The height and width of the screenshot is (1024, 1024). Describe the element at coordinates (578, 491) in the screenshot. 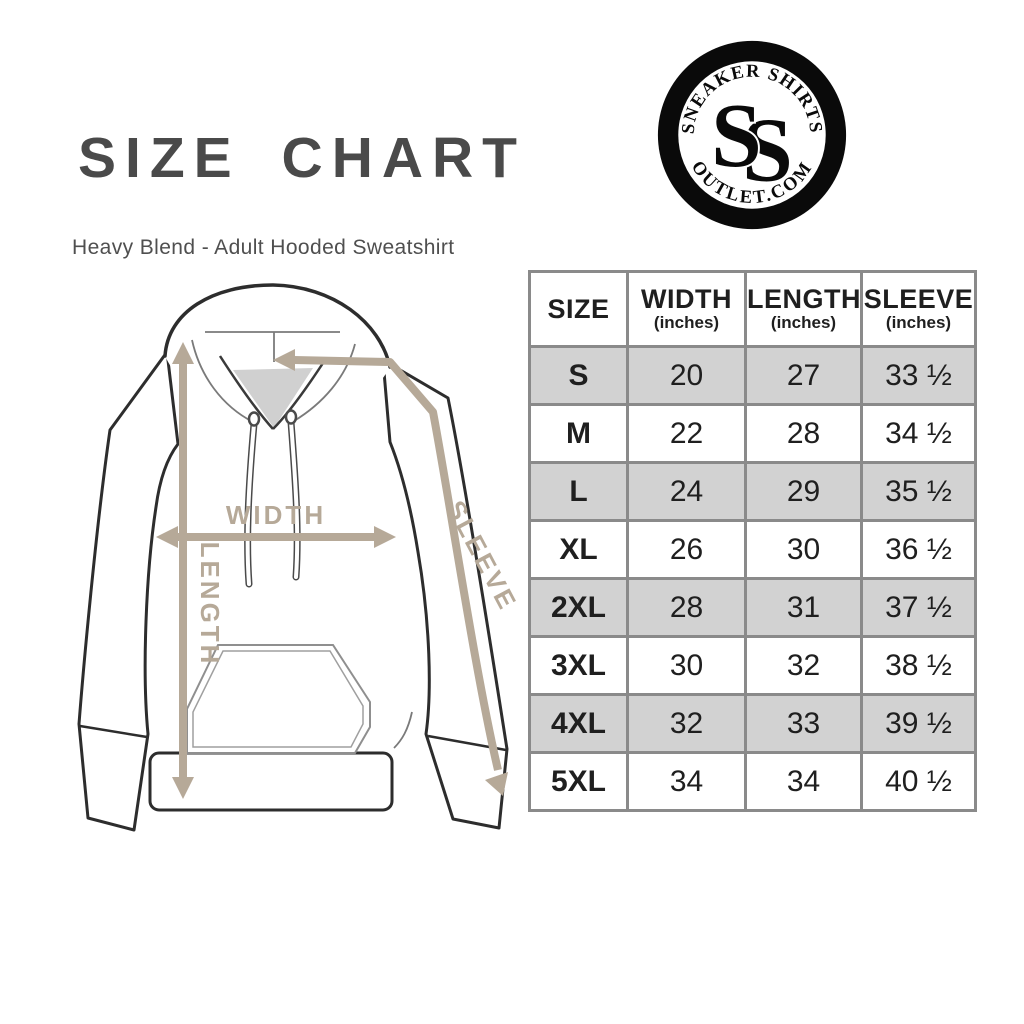

I see `cell-l-size: L` at that location.